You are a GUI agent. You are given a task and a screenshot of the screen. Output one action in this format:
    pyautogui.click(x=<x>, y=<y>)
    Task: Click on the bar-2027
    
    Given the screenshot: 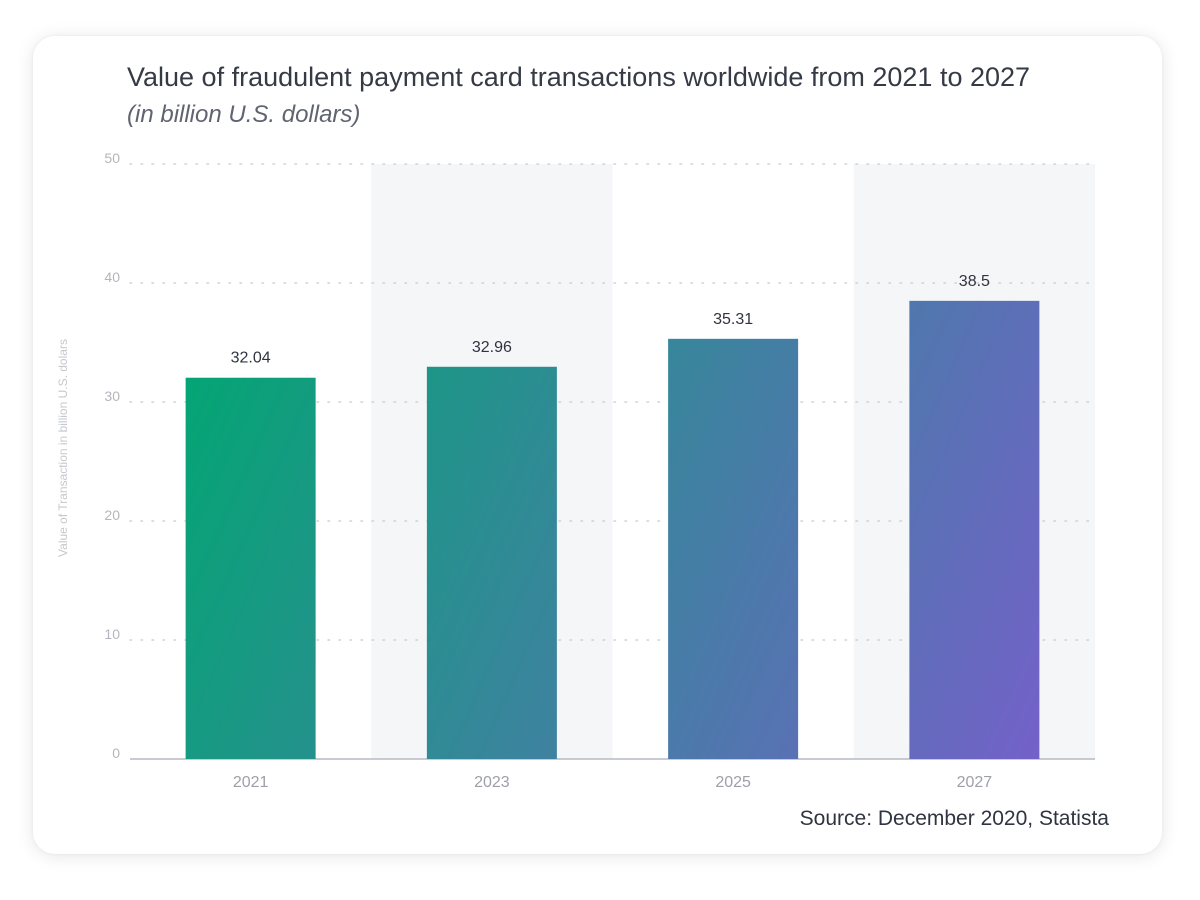 What is the action you would take?
    pyautogui.click(x=974, y=529)
    